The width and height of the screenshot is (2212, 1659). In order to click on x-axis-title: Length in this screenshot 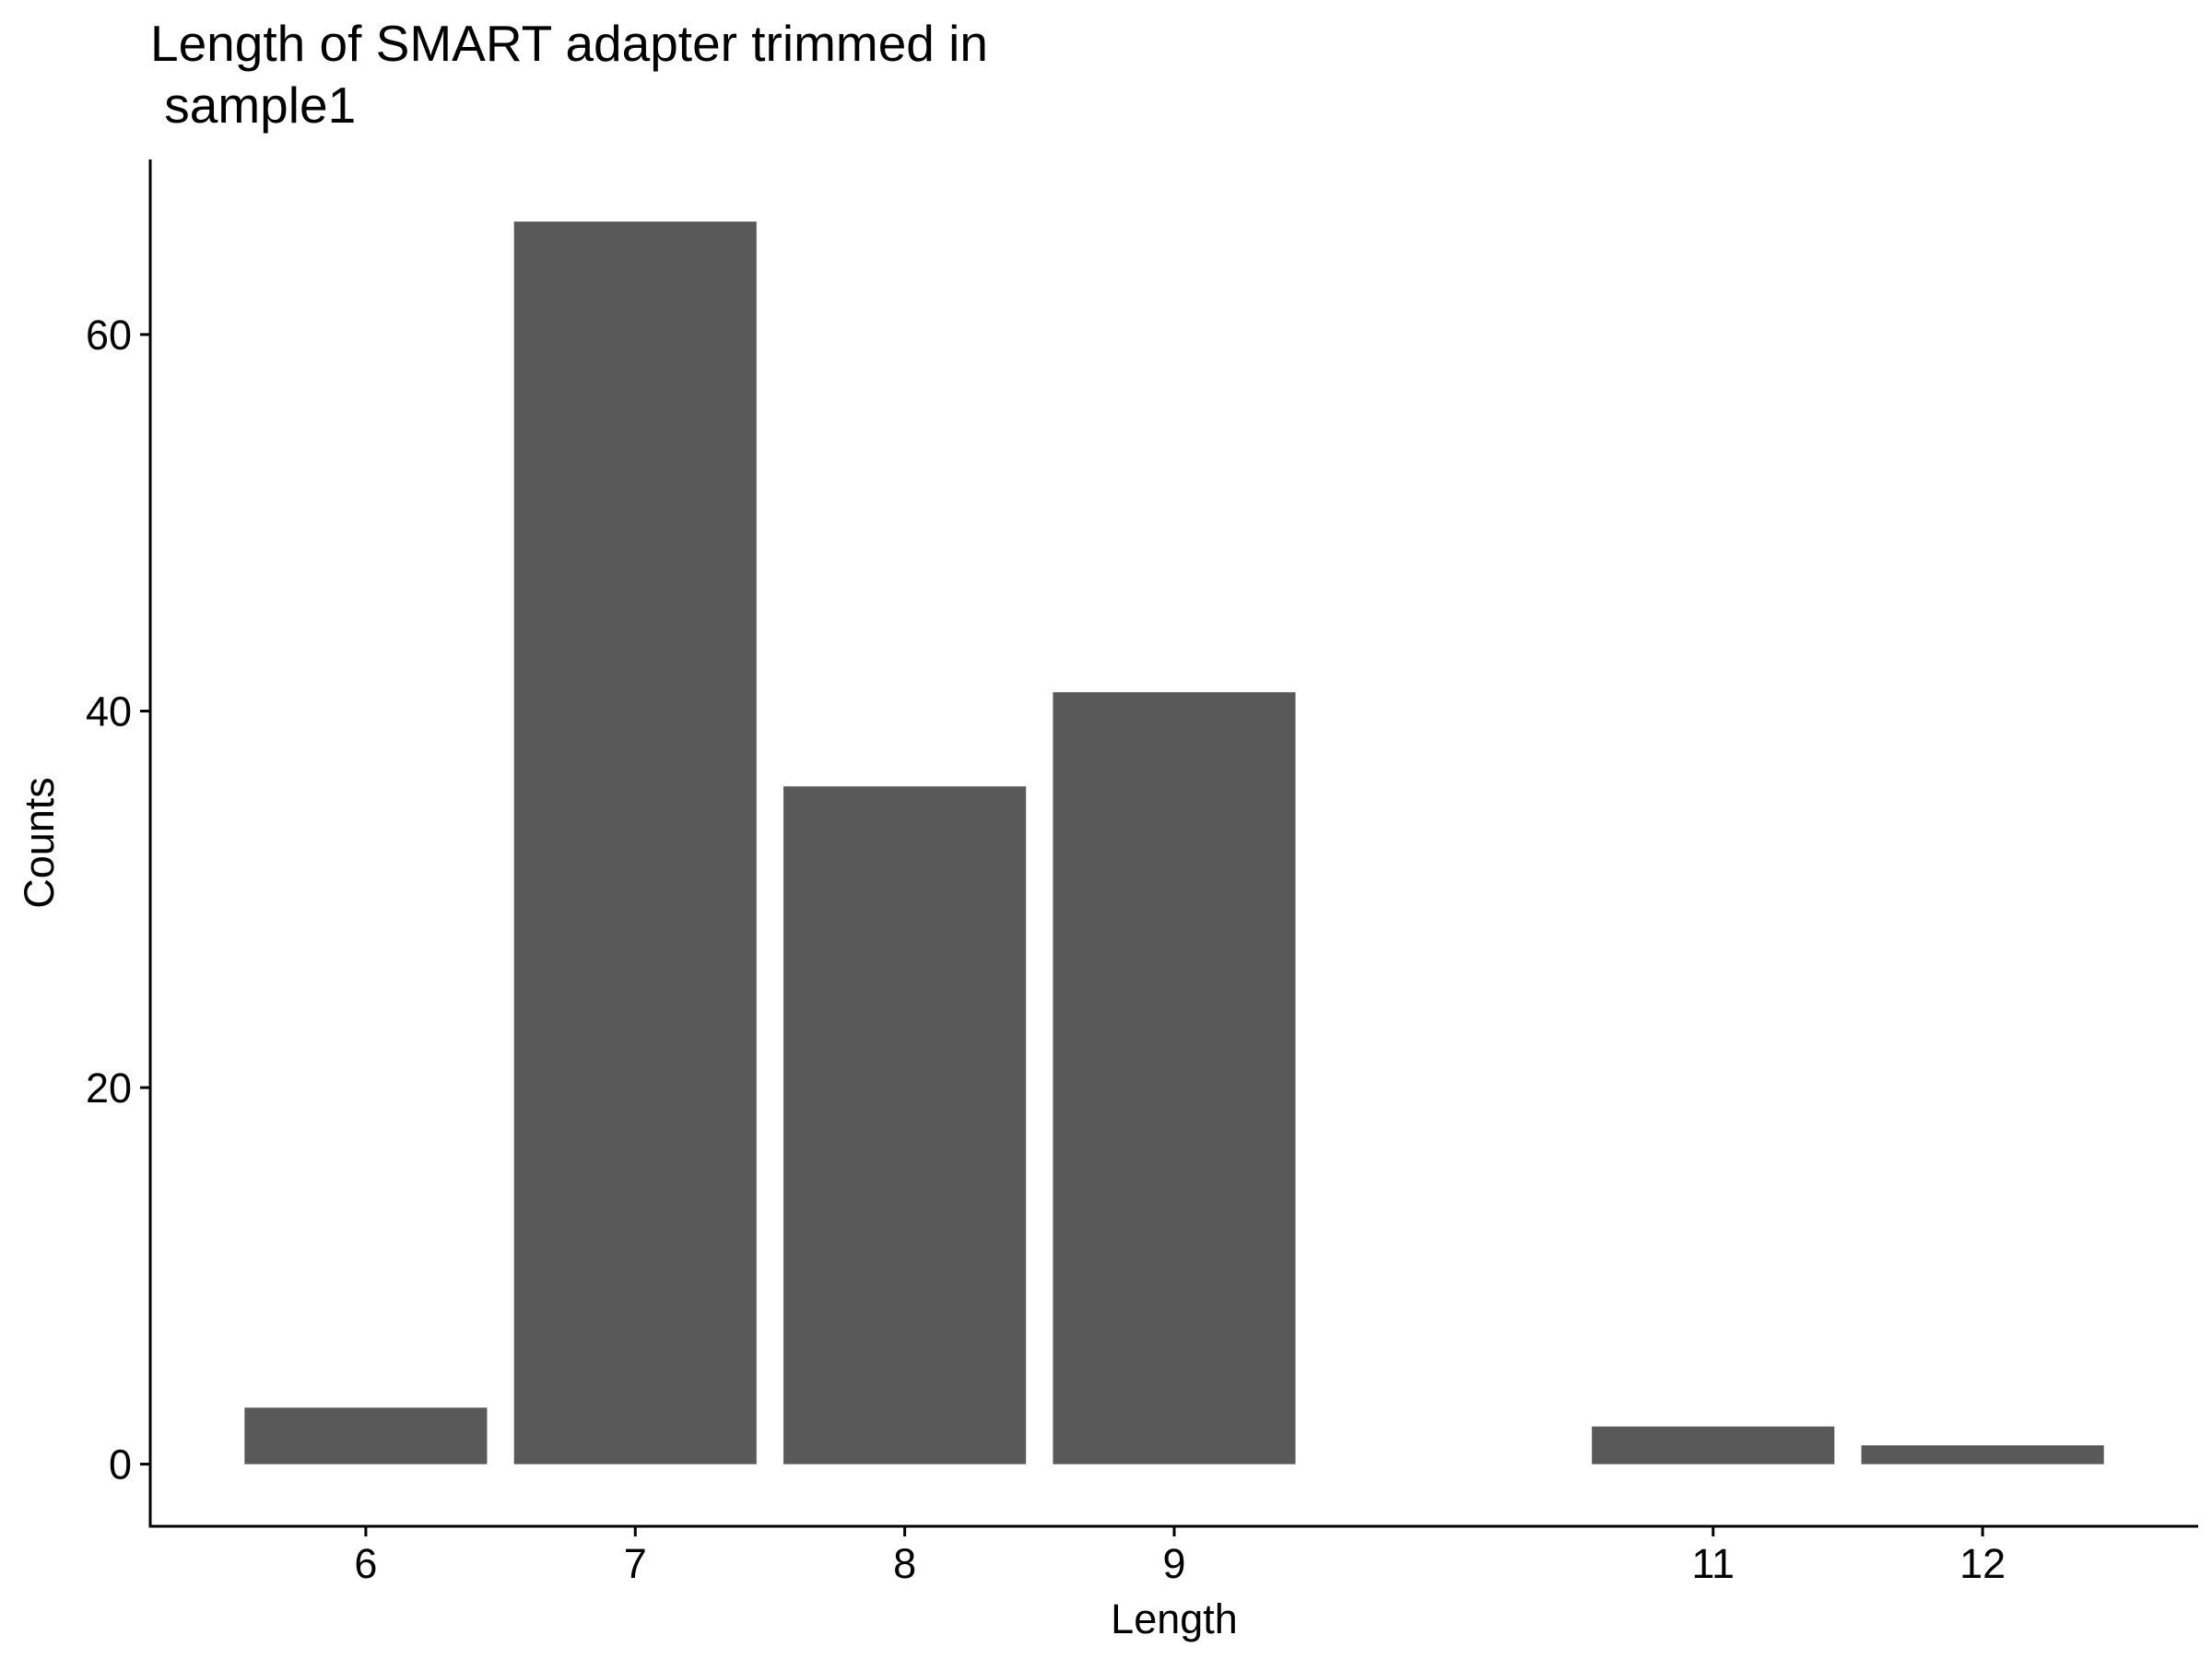, I will do `click(1174, 1618)`.